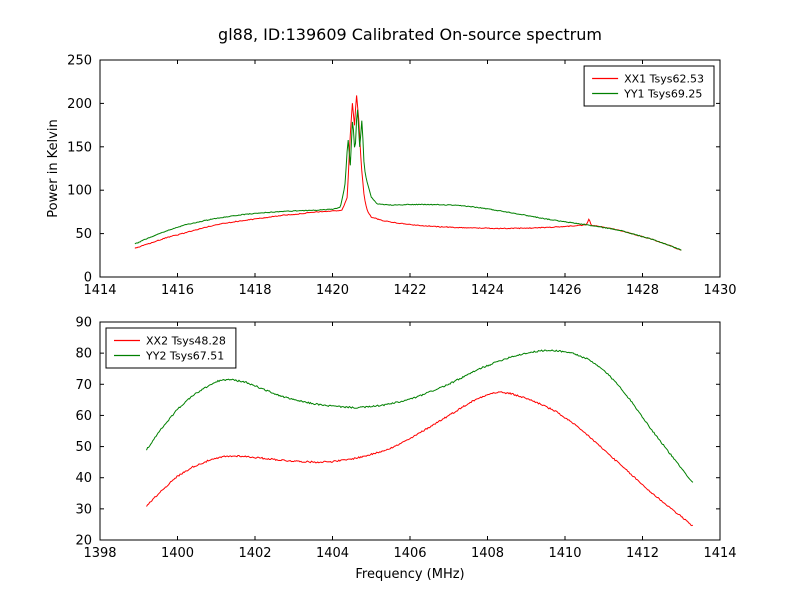 Image resolution: width=800 pixels, height=600 pixels. I want to click on x-tick-label: 1404, so click(332, 553).